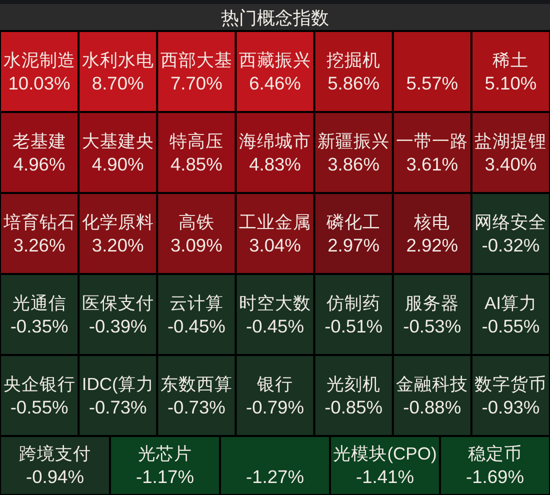 This screenshot has width=550, height=495. What do you see at coordinates (354, 245) in the screenshot?
I see `data-label: 2.97%` at bounding box center [354, 245].